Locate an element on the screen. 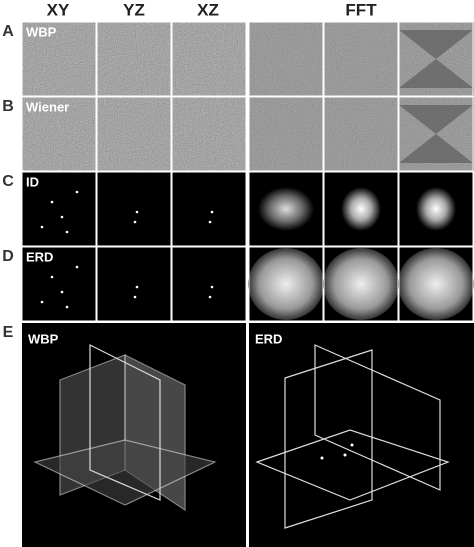 Image resolution: width=474 pixels, height=547 pixels. column-header: FFT is located at coordinates (361, 9).